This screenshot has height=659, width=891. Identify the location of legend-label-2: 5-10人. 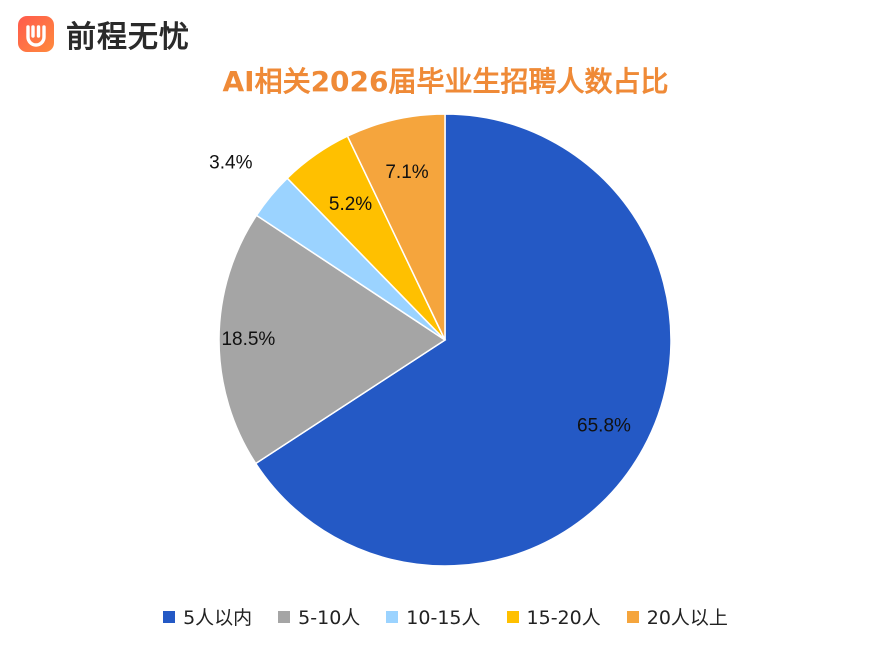
(329, 618).